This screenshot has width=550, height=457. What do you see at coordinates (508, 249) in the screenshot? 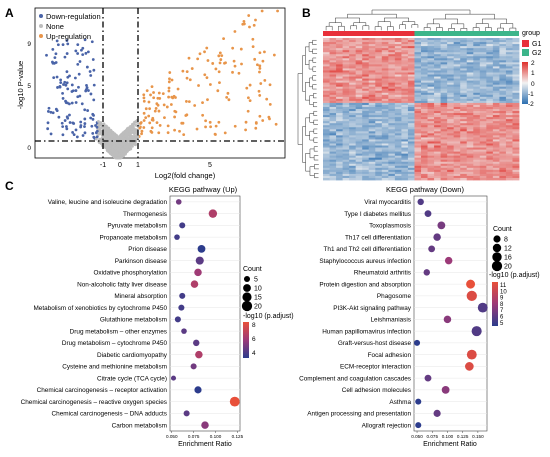
I see `size-legend-label: 12` at bounding box center [508, 249].